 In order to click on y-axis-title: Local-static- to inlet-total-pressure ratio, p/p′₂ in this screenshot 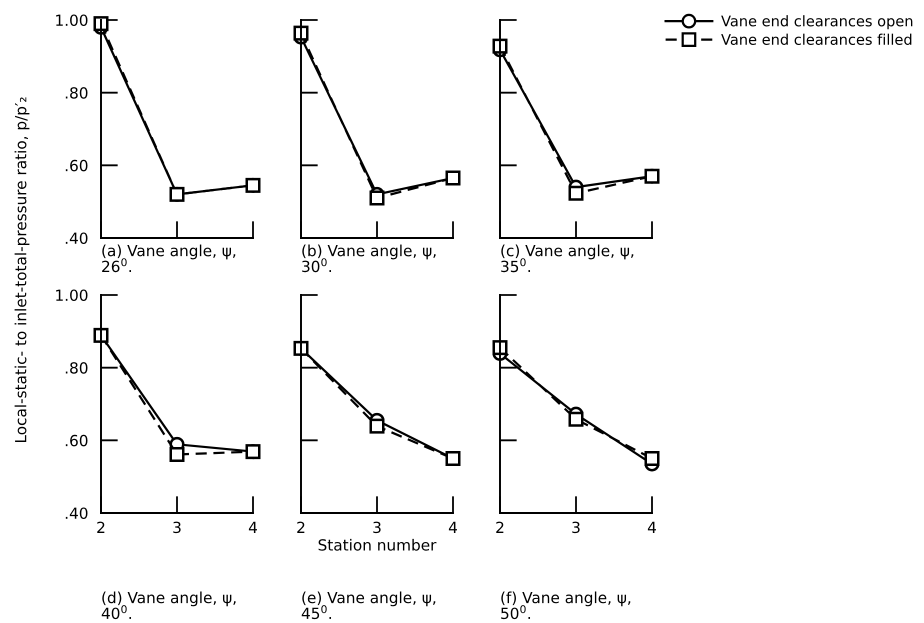, I will do `click(22, 269)`.